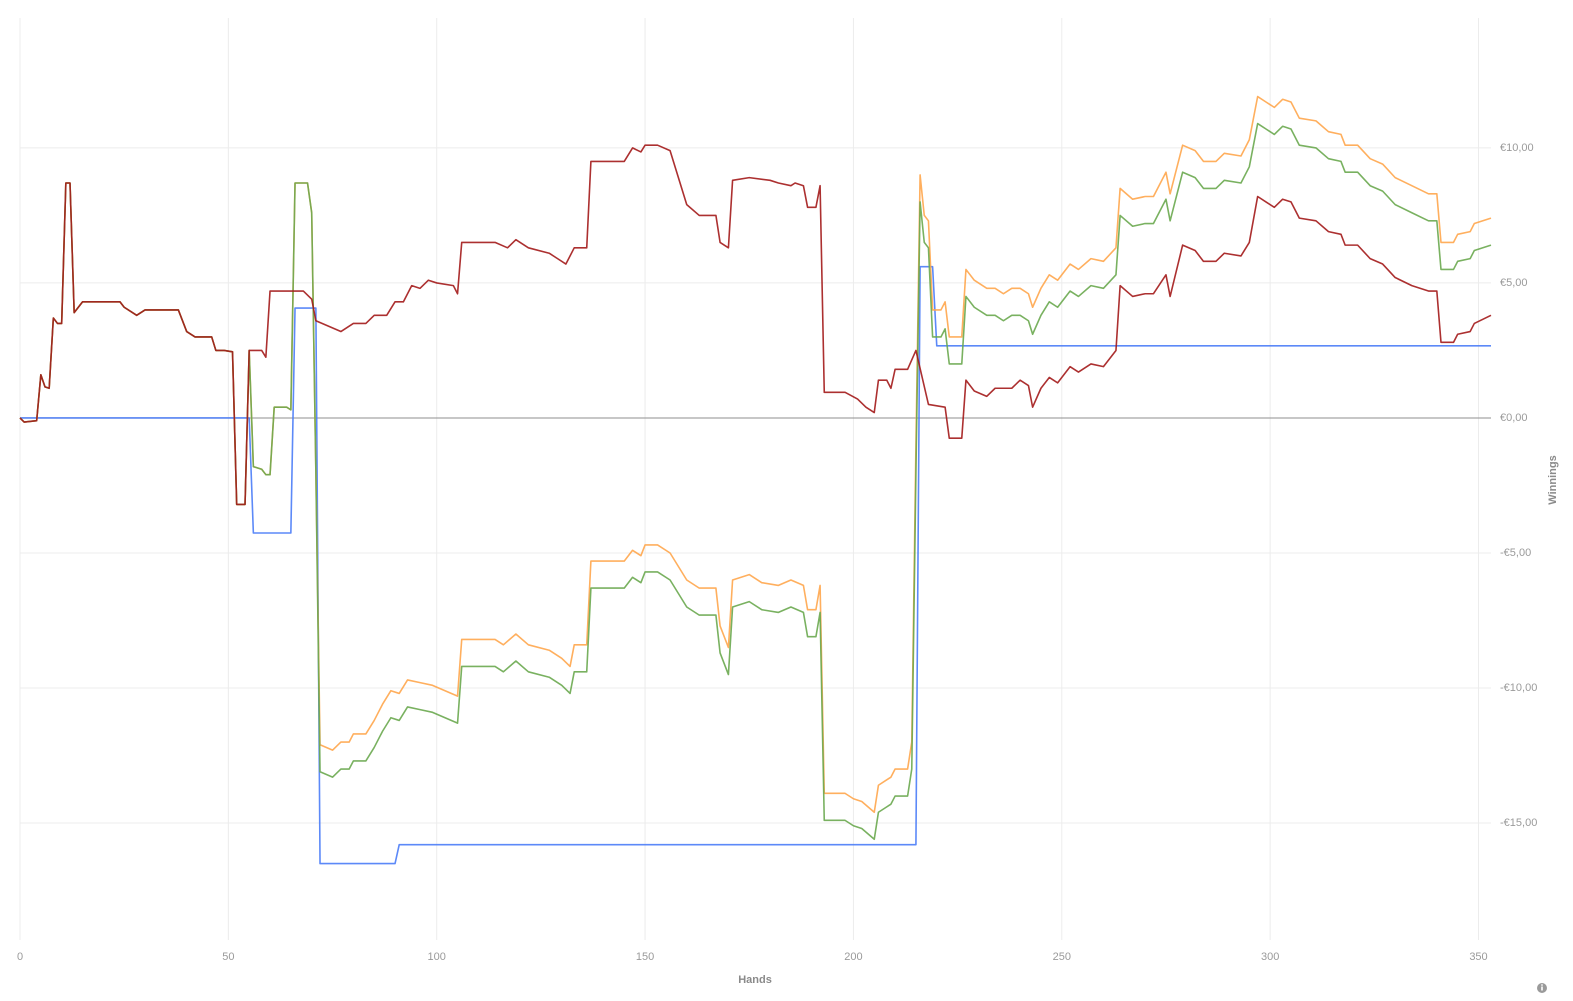 The image size is (1573, 1001). Describe the element at coordinates (228, 957) in the screenshot. I see `x-tick-label: 50` at that location.